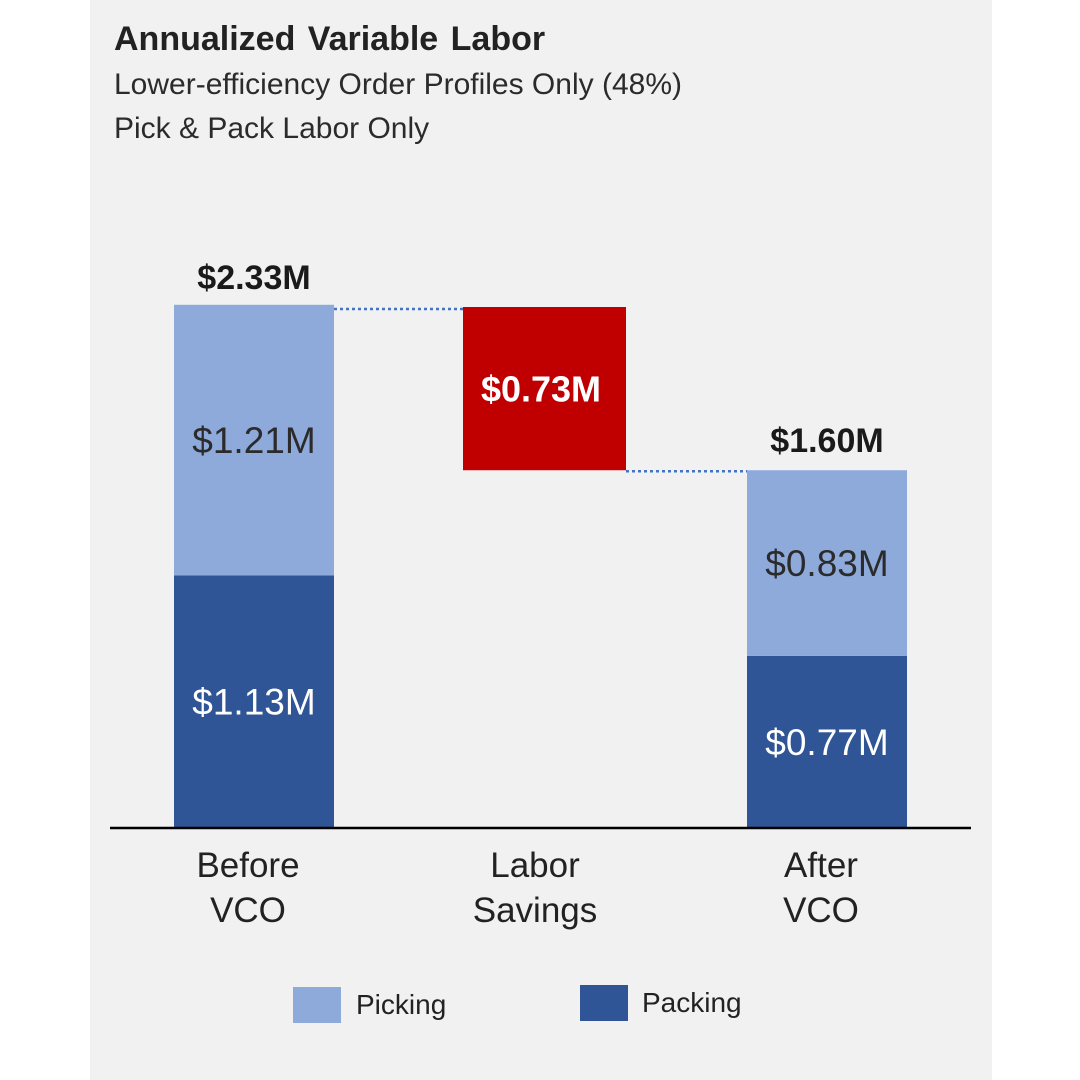  Describe the element at coordinates (826, 441) in the screenshot. I see `total-label-2: $1.60M` at that location.